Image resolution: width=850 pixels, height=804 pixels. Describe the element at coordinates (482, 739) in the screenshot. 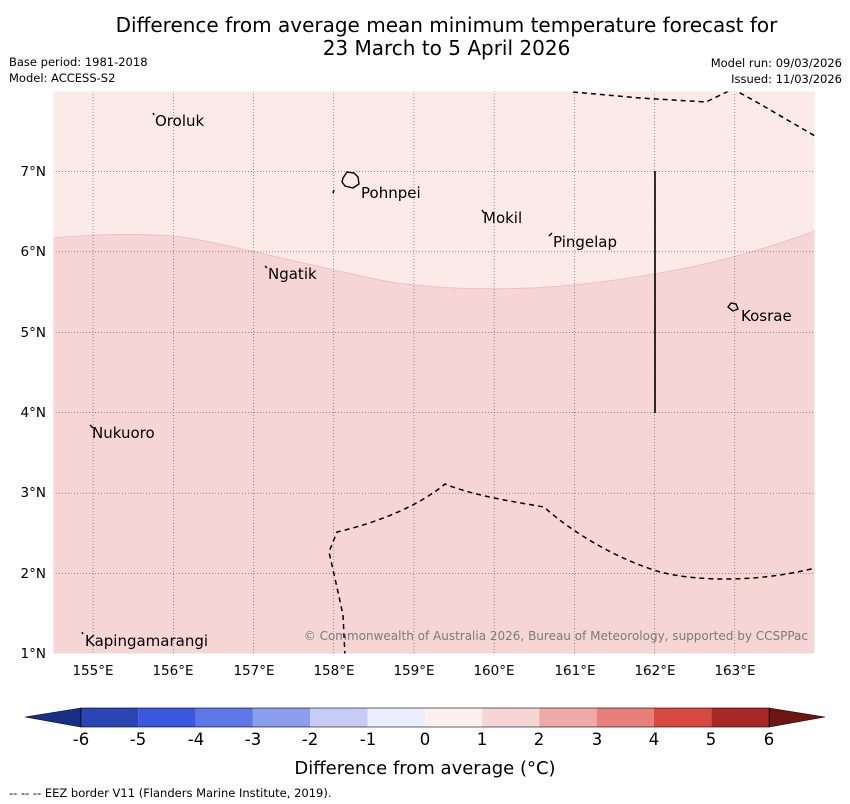

I see `colorbar-tick-label: 1` at that location.